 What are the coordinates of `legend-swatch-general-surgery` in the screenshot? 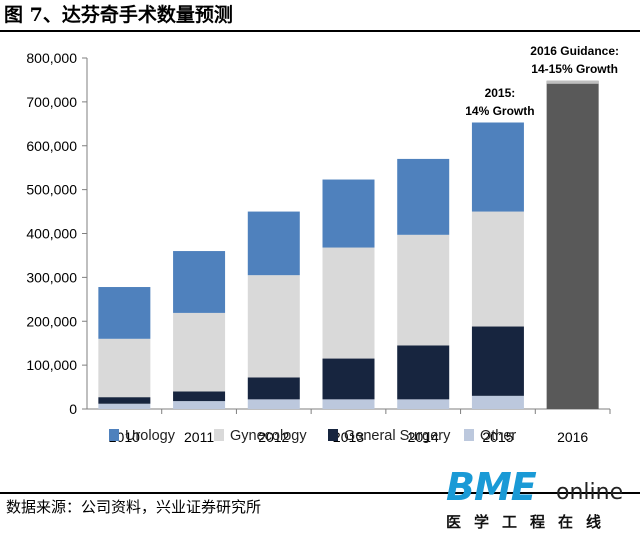 It's located at (333, 435).